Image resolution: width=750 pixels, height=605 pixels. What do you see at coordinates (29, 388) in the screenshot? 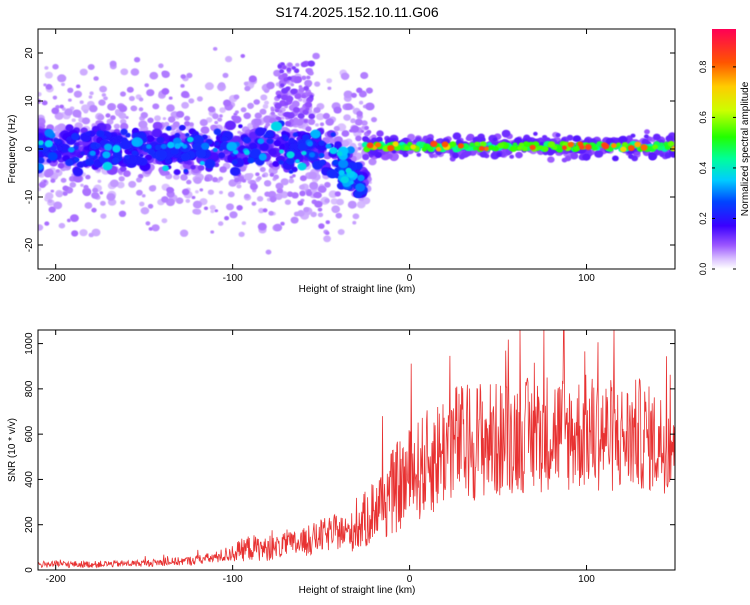
I see `y-tick-label: 800` at bounding box center [29, 388].